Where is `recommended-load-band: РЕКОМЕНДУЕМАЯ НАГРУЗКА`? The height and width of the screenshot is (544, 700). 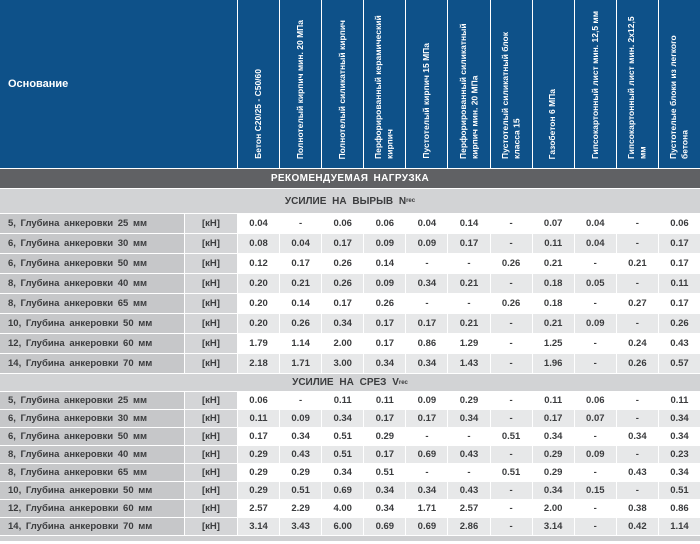
recommended-load-band: РЕКОМЕНДУЕМАЯ НАГРУЗКА is located at coordinates (350, 178).